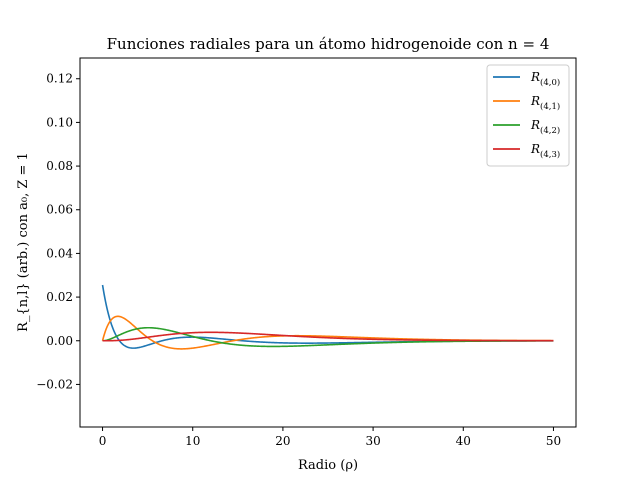 The height and width of the screenshot is (485, 640). I want to click on legend-label-0: R(4,0), so click(545, 79).